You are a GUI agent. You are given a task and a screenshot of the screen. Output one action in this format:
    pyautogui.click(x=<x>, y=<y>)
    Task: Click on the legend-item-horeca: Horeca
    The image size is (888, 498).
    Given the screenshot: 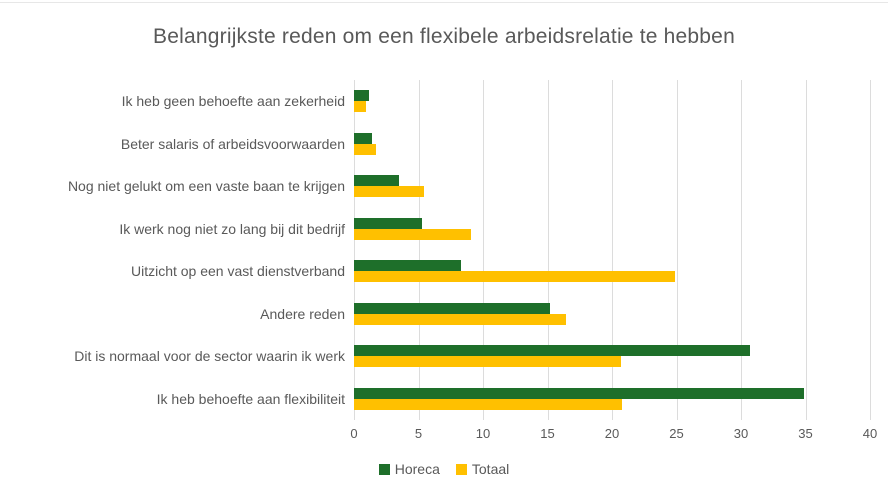 What is the action you would take?
    pyautogui.click(x=409, y=469)
    